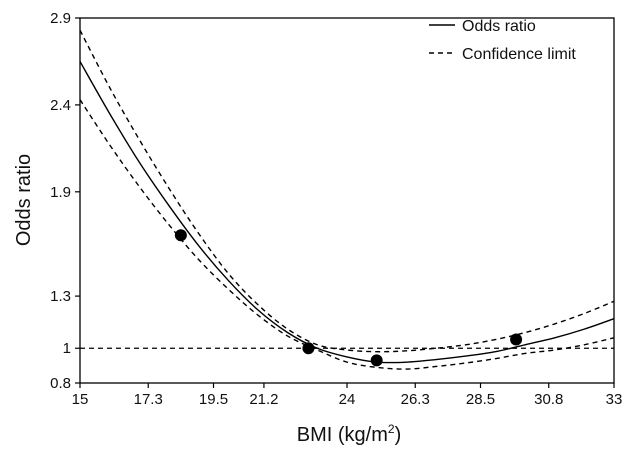  Describe the element at coordinates (415, 399) in the screenshot. I see `x-tick-label: 26.3` at that location.